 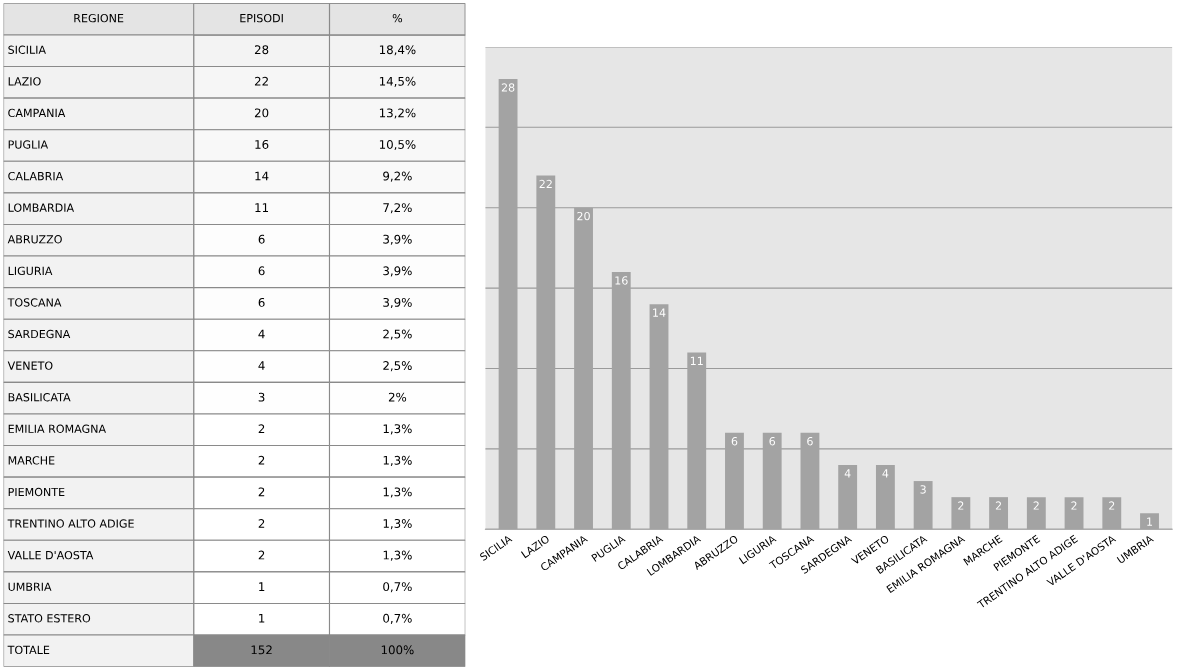 What do you see at coordinates (397, 176) in the screenshot?
I see `data-label: 9,2%` at bounding box center [397, 176].